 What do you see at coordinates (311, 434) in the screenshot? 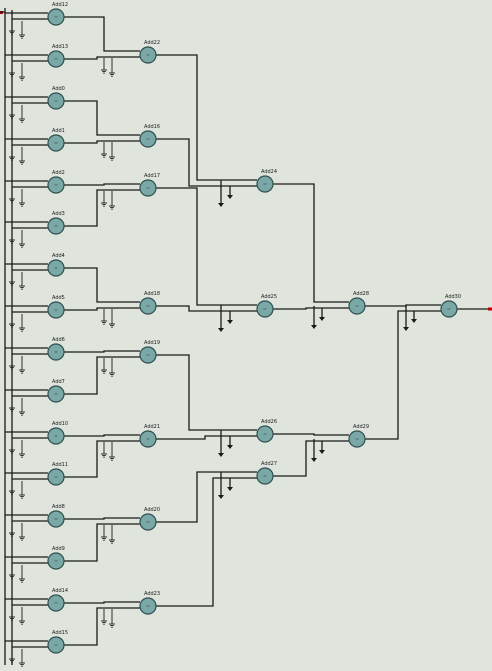
I see `wire-Add26-Add29` at bounding box center [311, 434].